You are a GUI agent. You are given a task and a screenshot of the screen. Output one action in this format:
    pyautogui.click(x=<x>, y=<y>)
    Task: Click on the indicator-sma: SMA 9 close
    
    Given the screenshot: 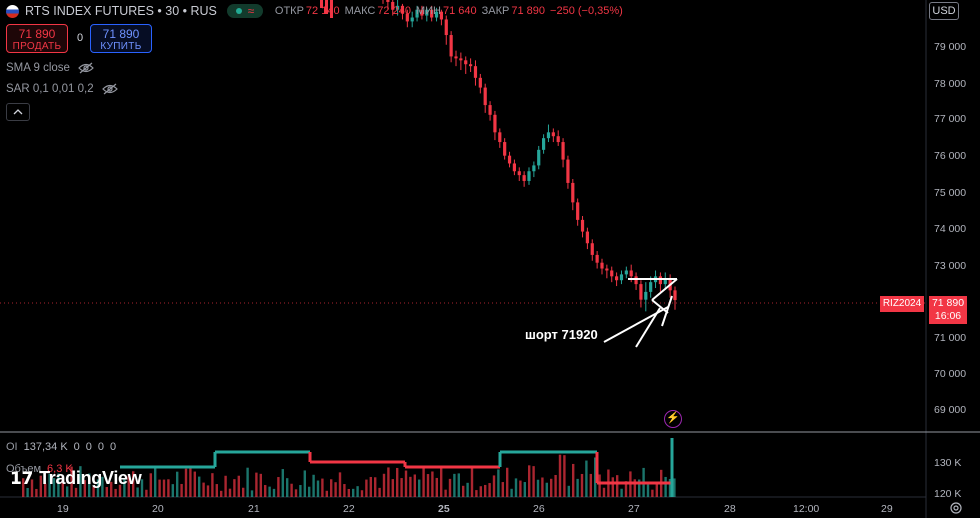 What is the action you would take?
    pyautogui.click(x=50, y=68)
    